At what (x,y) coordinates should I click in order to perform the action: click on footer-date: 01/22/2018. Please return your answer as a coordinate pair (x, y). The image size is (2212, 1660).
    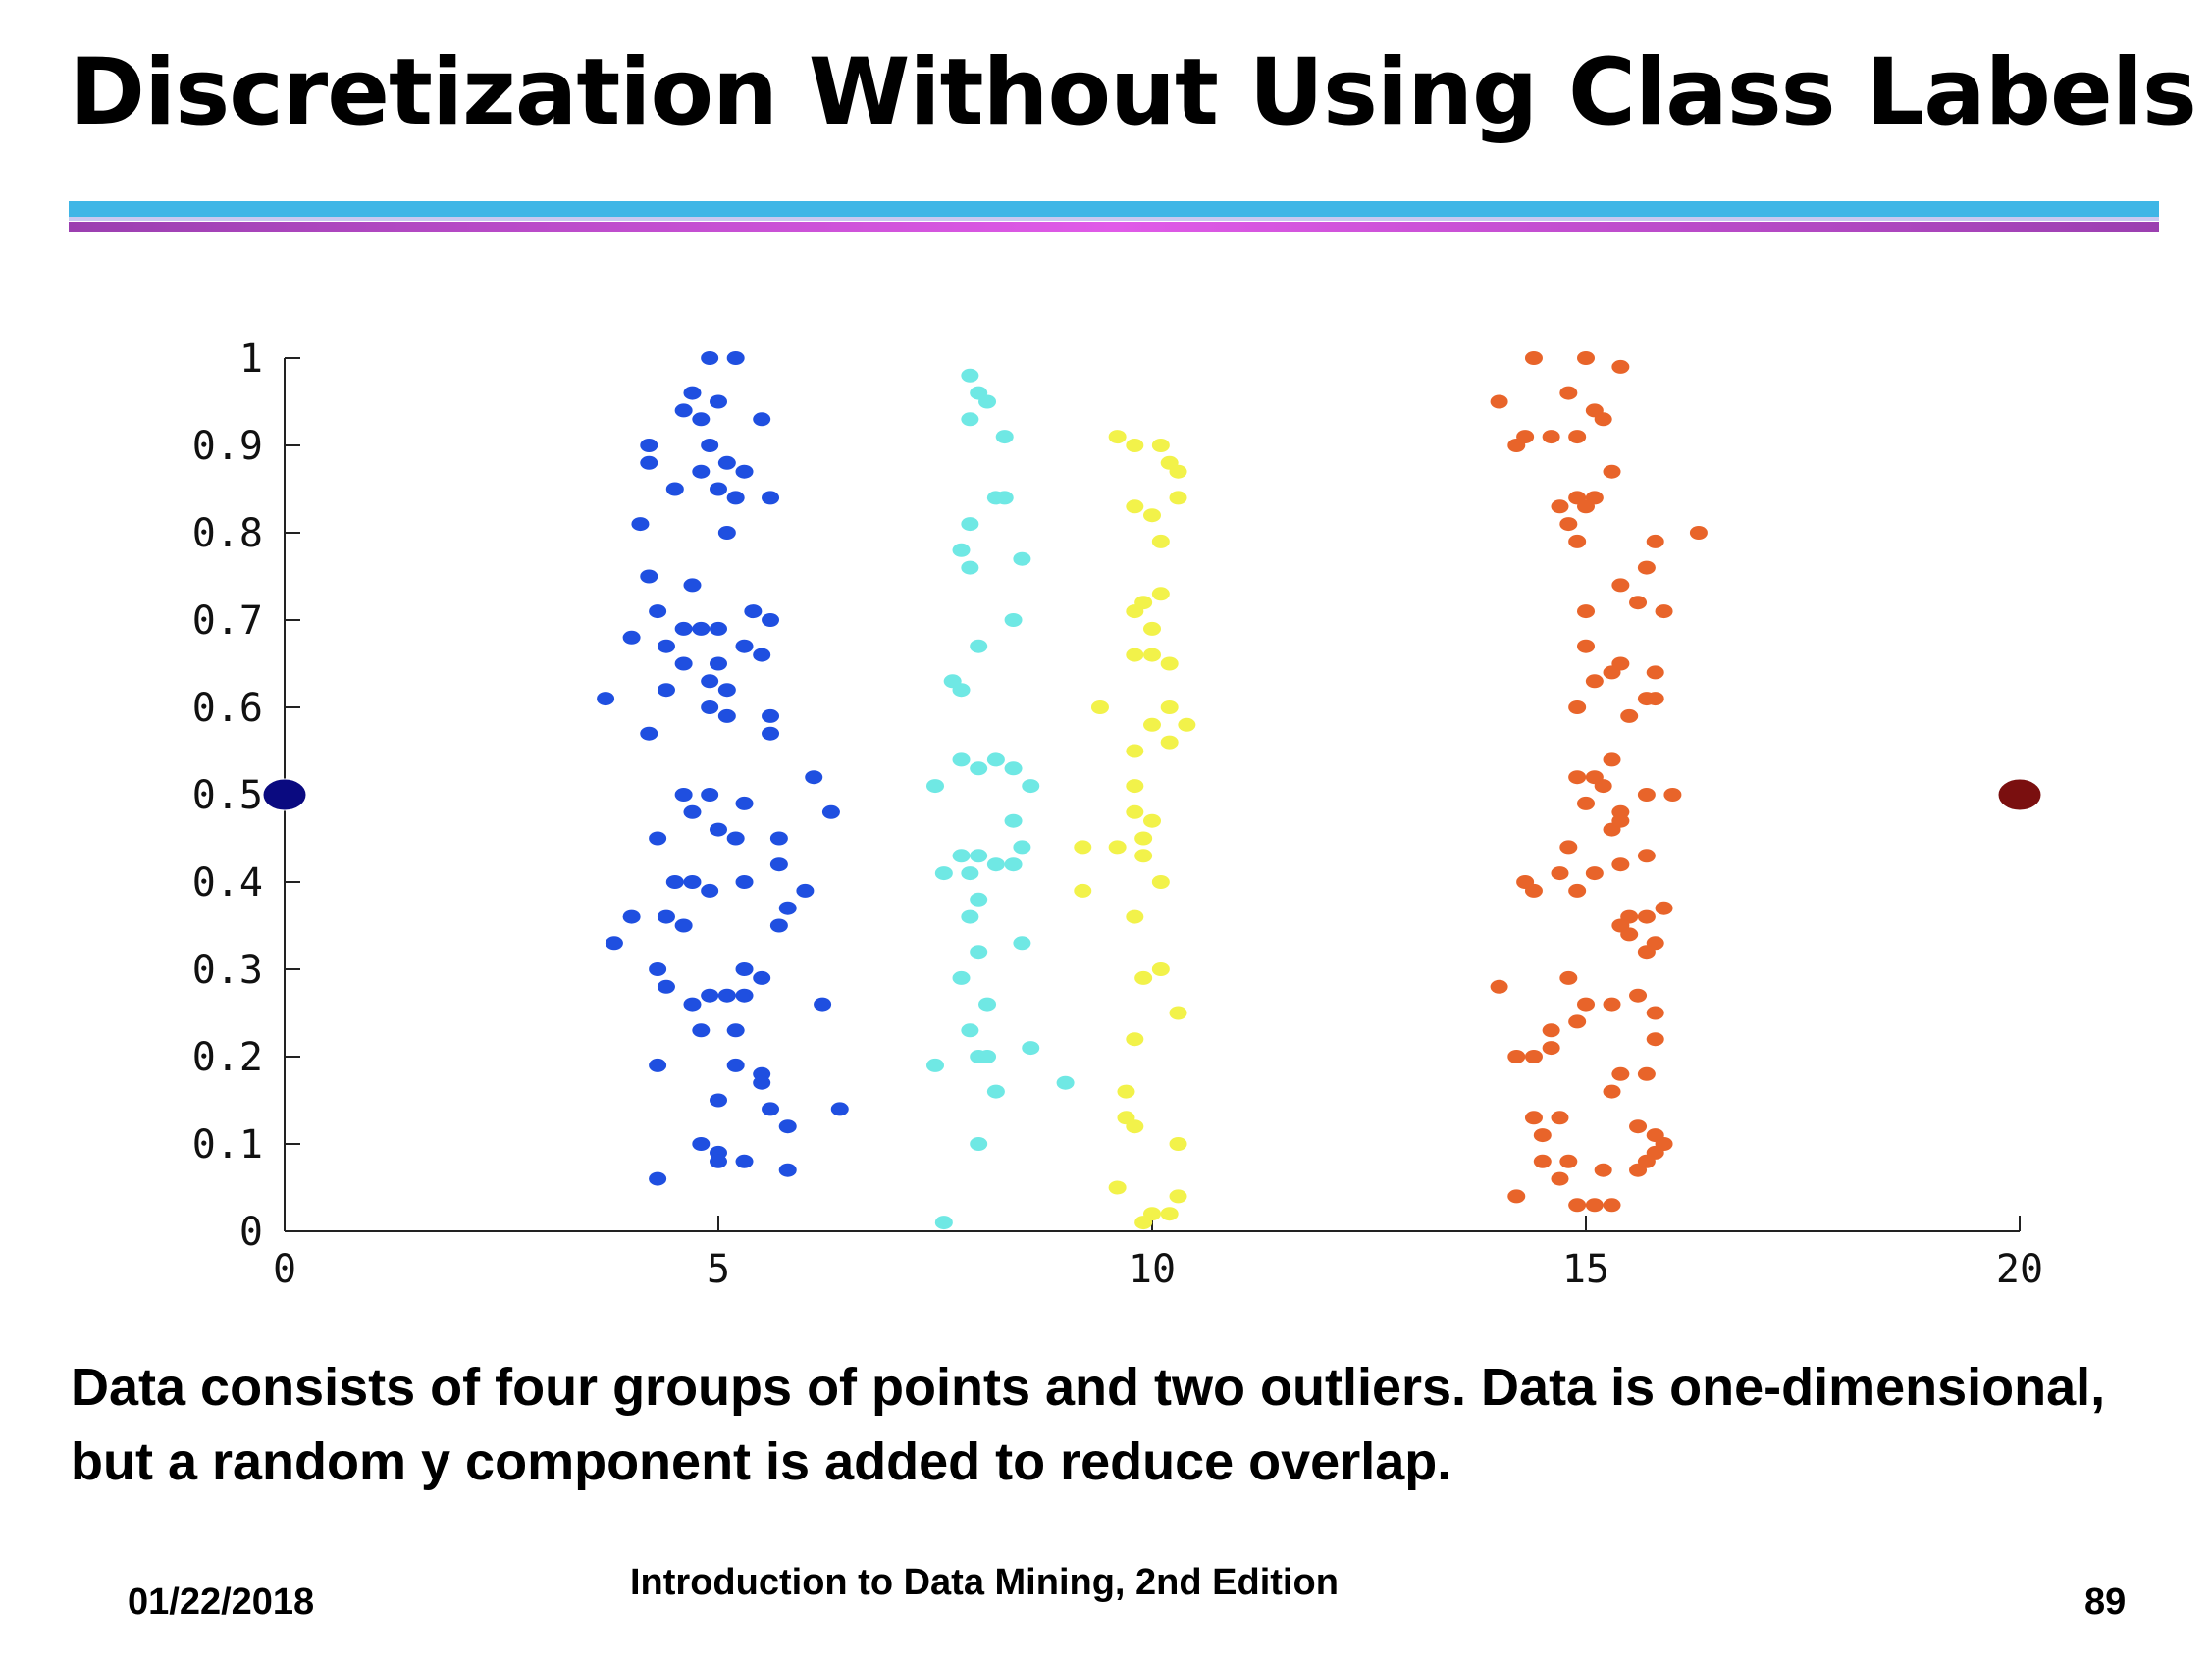
    Looking at the image, I should click on (222, 1602).